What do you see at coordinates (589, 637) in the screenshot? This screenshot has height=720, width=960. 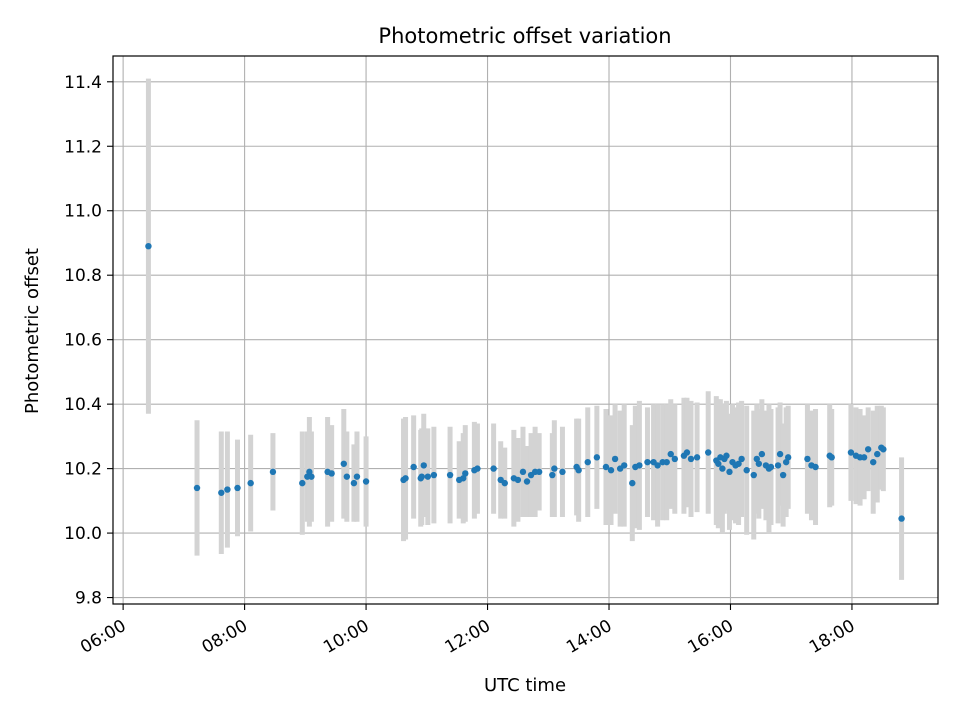 I see `x-tick-label: 14:00` at bounding box center [589, 637].